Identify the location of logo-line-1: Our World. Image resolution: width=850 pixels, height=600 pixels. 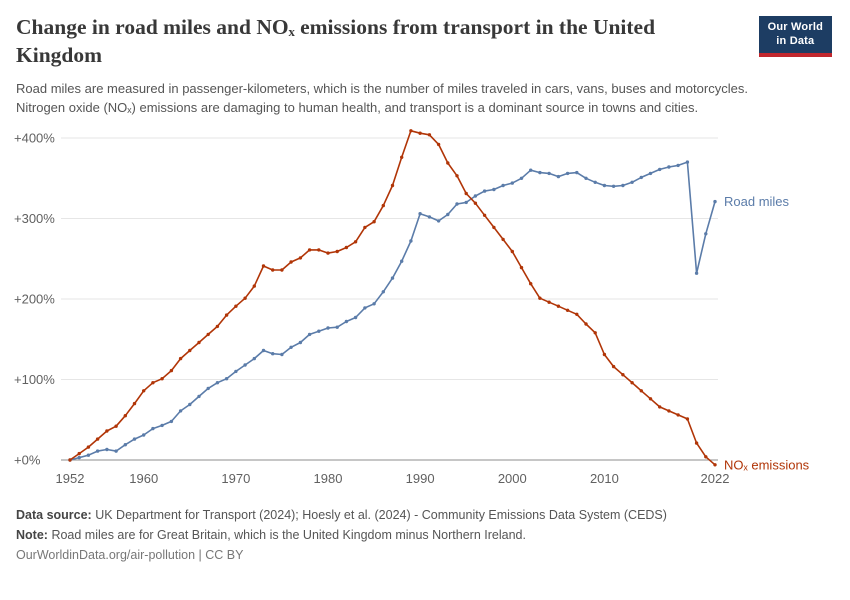
(795, 27).